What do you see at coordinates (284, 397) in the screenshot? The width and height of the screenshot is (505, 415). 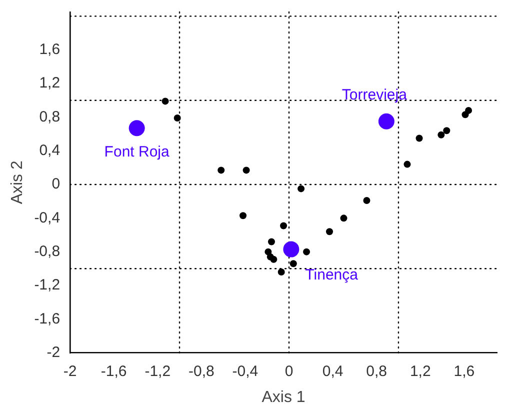 I see `x-axis-title: Axis 1` at bounding box center [284, 397].